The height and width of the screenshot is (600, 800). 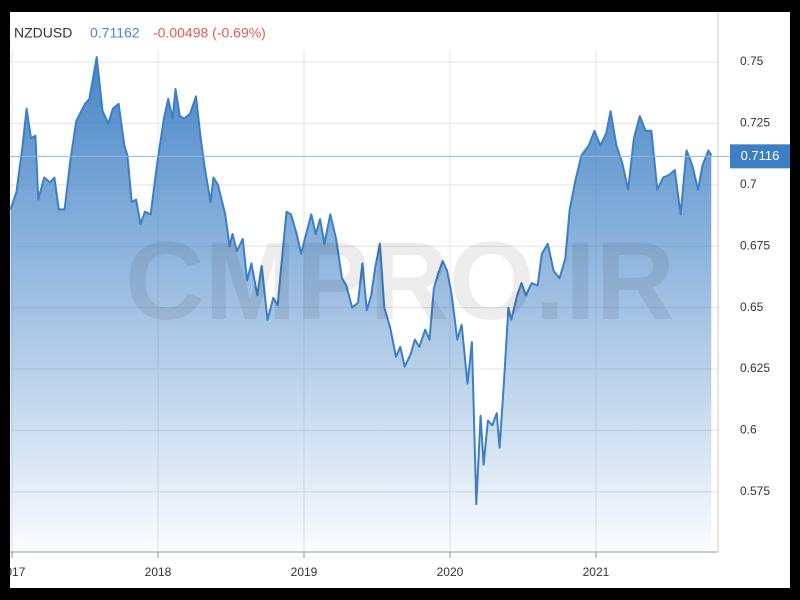 I want to click on y-tick-label: 0.675, so click(x=755, y=245).